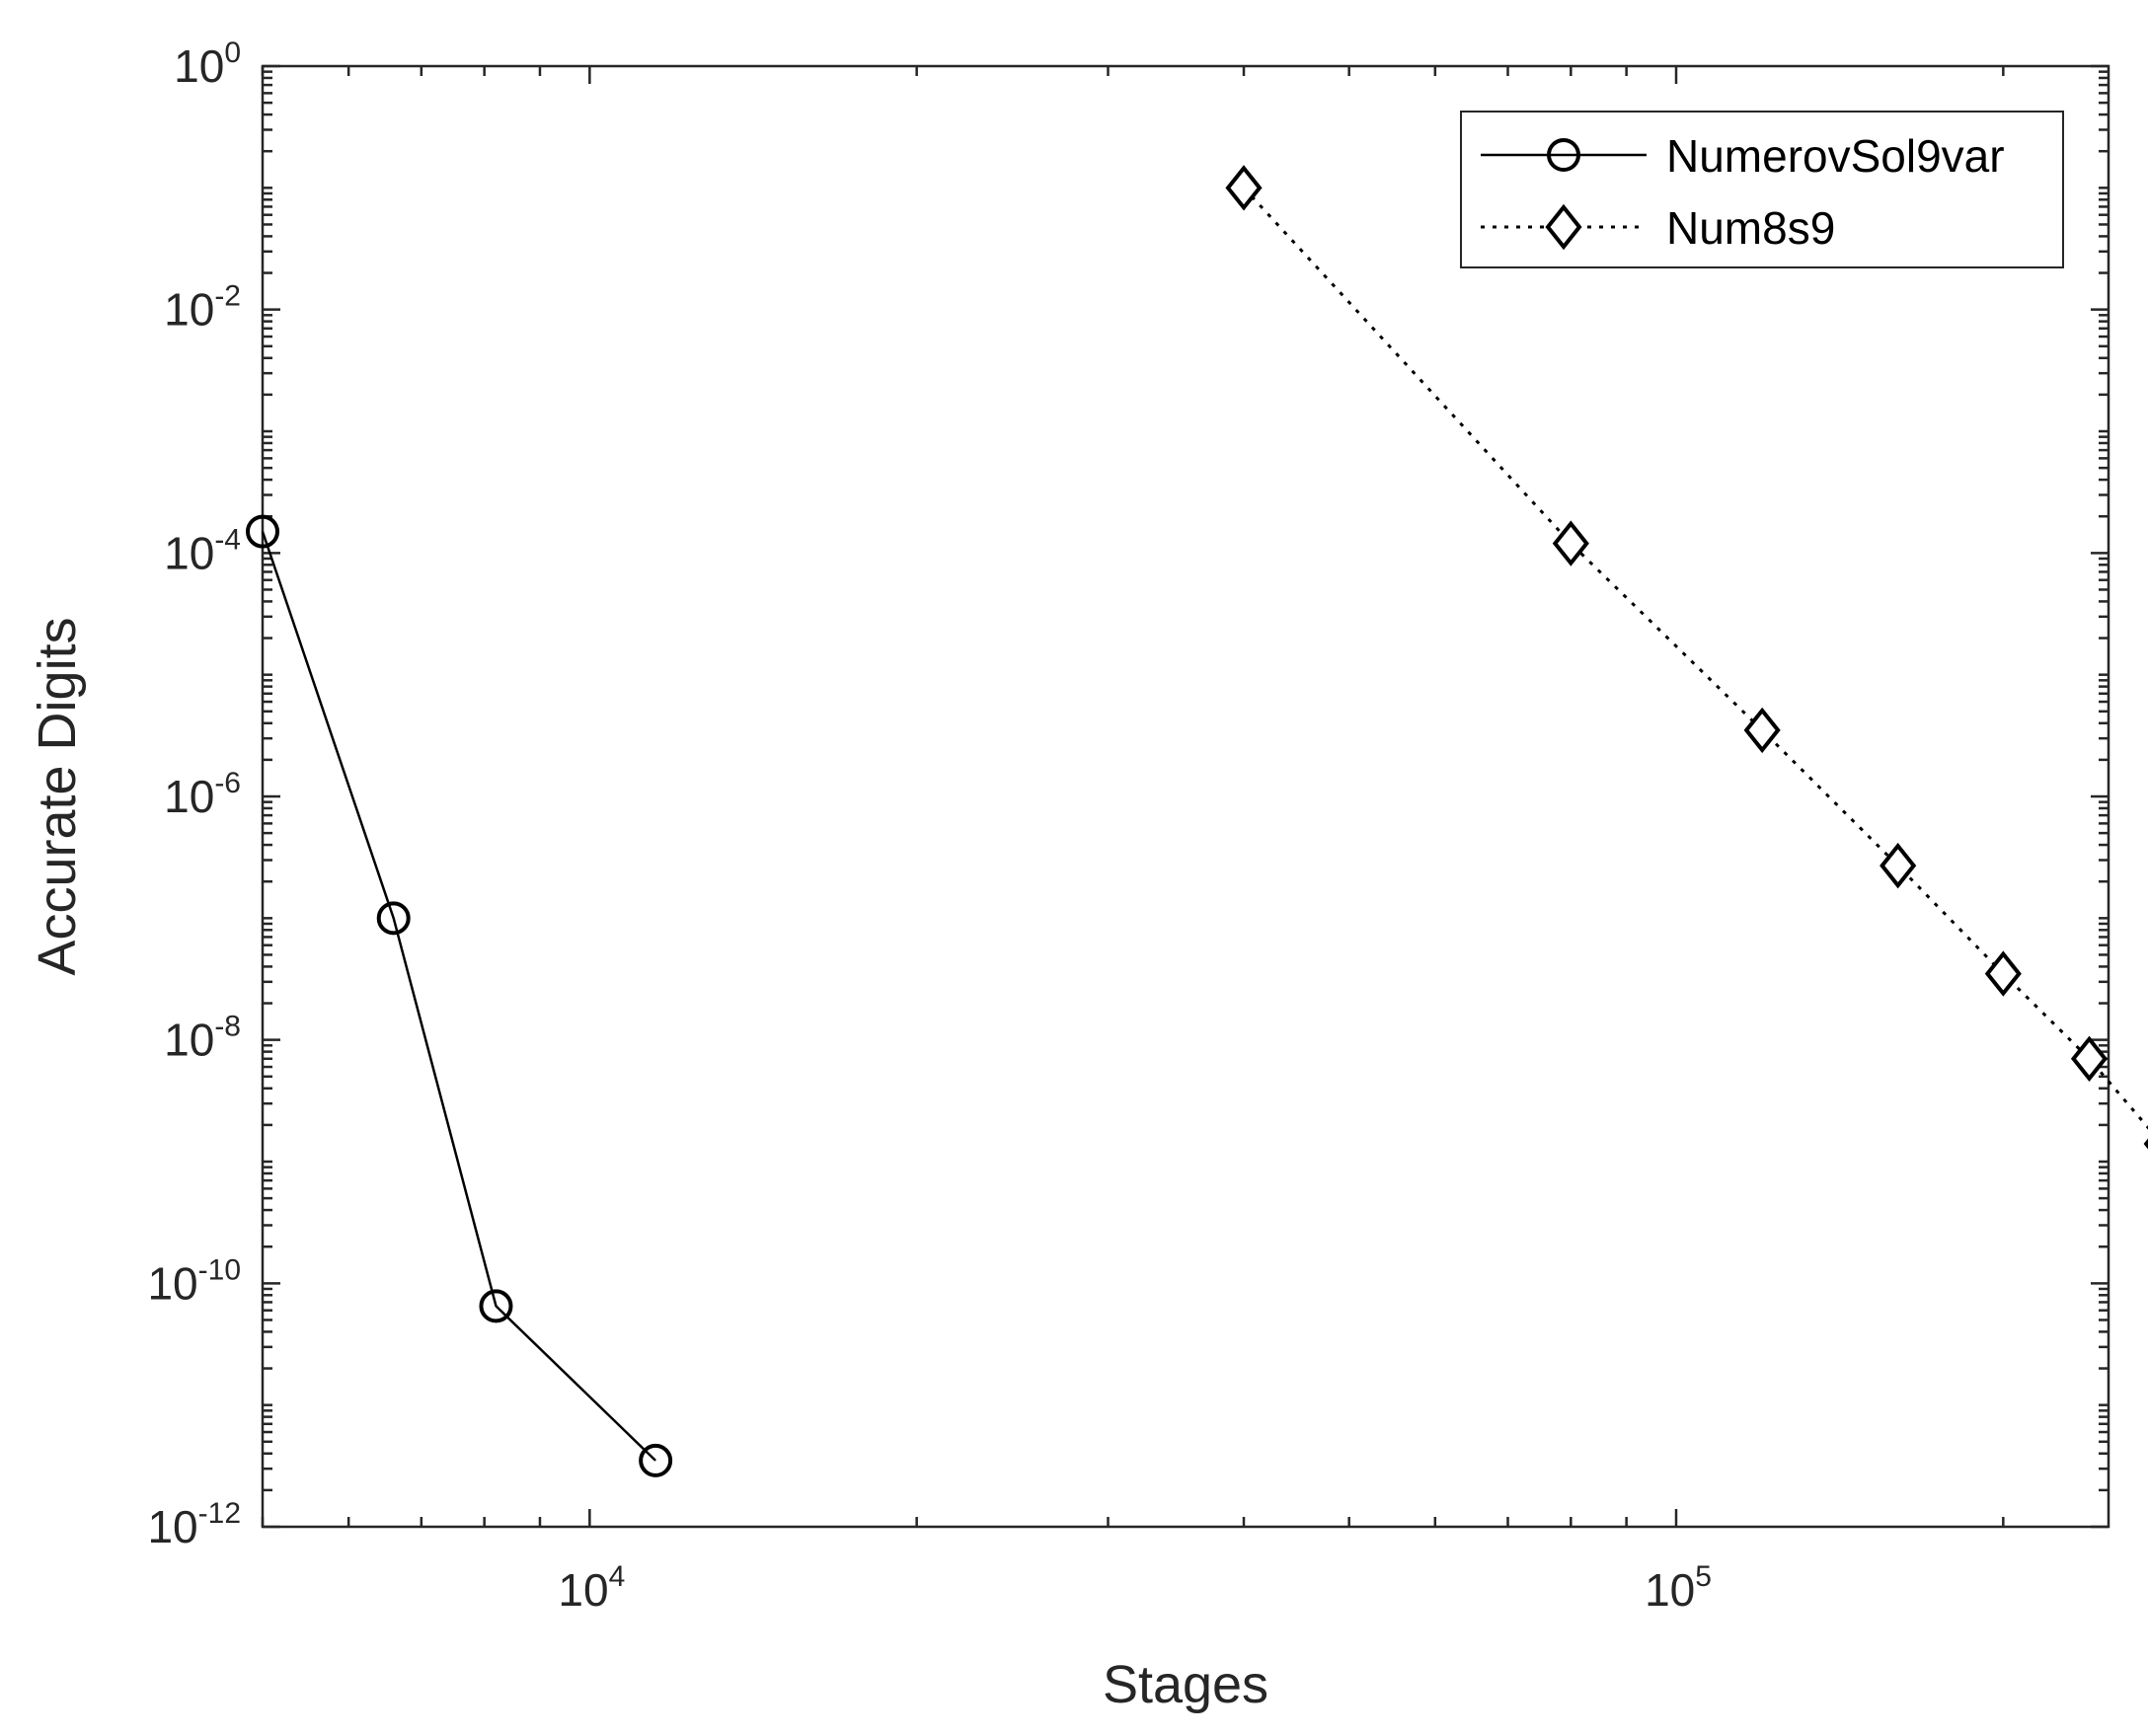 This screenshot has height=1736, width=2148. What do you see at coordinates (1563, 155) in the screenshot?
I see `legend-marker-circle` at bounding box center [1563, 155].